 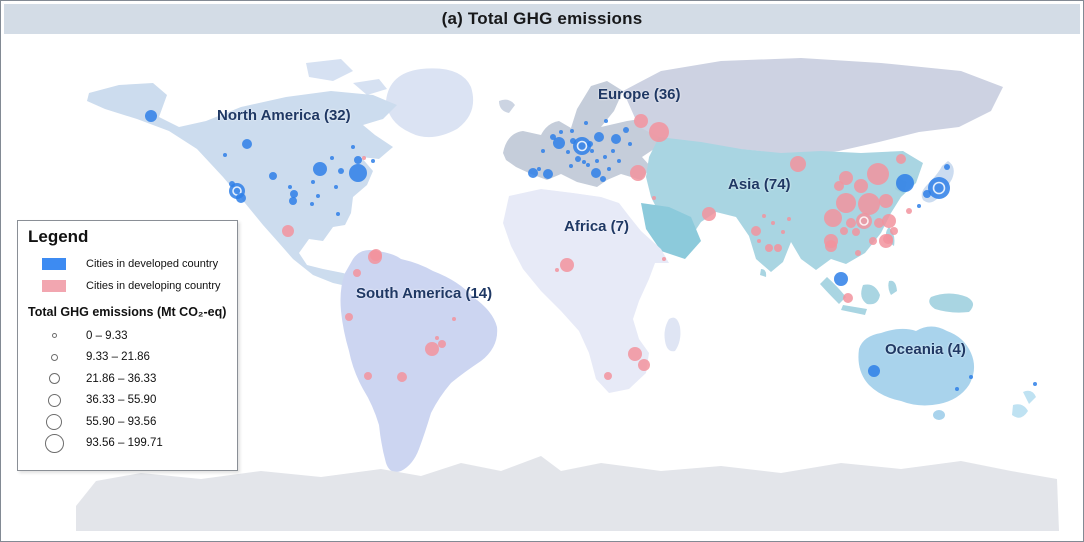 I want to click on legend-size-row: 36.33 – 55.90, so click(x=128, y=401).